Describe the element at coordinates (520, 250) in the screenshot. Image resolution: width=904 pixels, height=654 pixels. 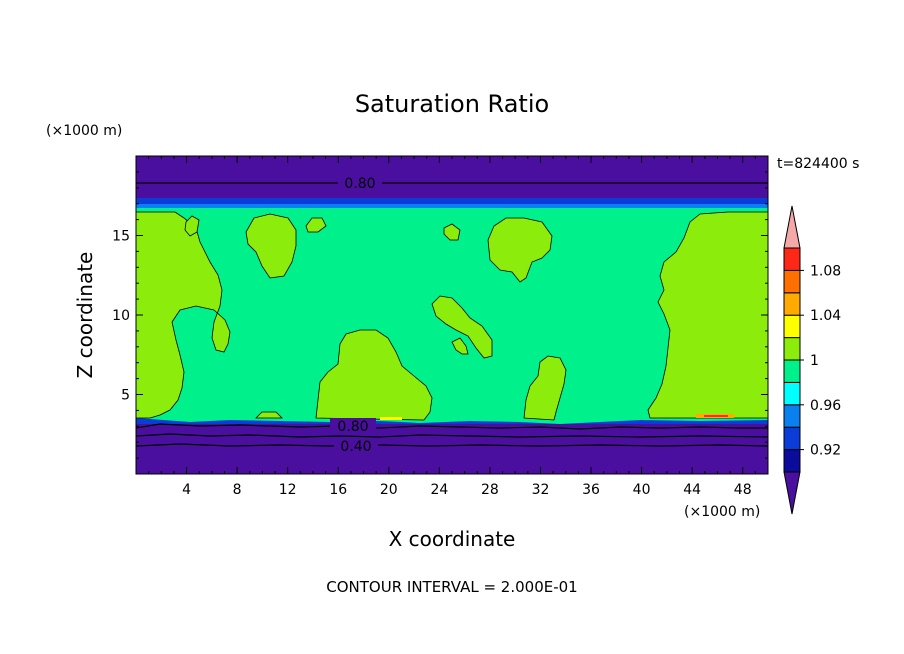
I see `field-blob-e` at that location.